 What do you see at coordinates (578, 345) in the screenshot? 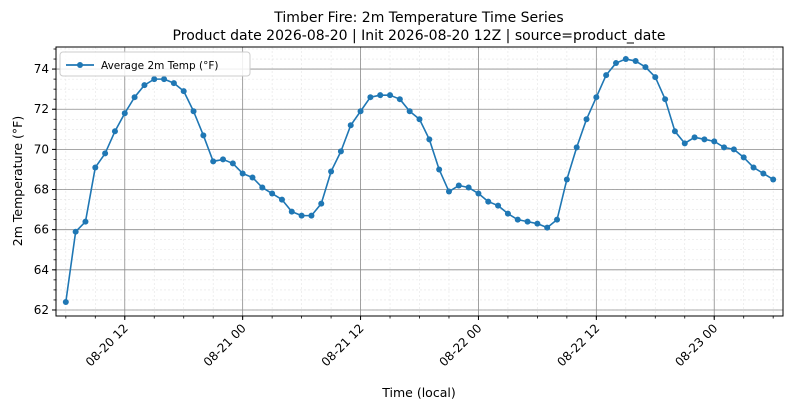
I see `x-tick-label: 08-22 12` at bounding box center [578, 345].